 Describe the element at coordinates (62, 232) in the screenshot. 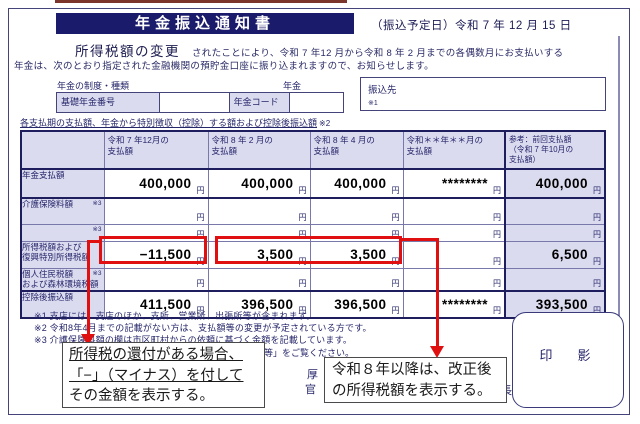

I see `row-label: ※3` at that location.